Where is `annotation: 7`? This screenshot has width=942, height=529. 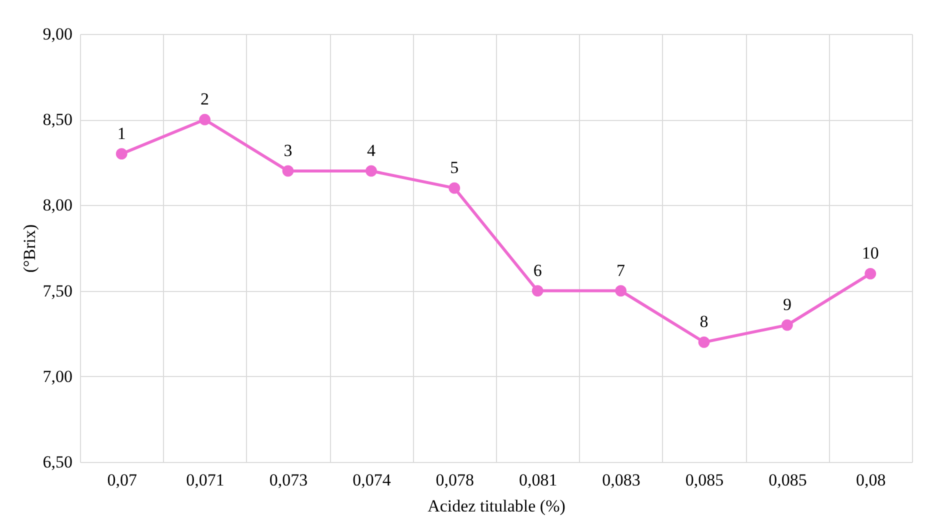
annotation: 7 is located at coordinates (621, 270).